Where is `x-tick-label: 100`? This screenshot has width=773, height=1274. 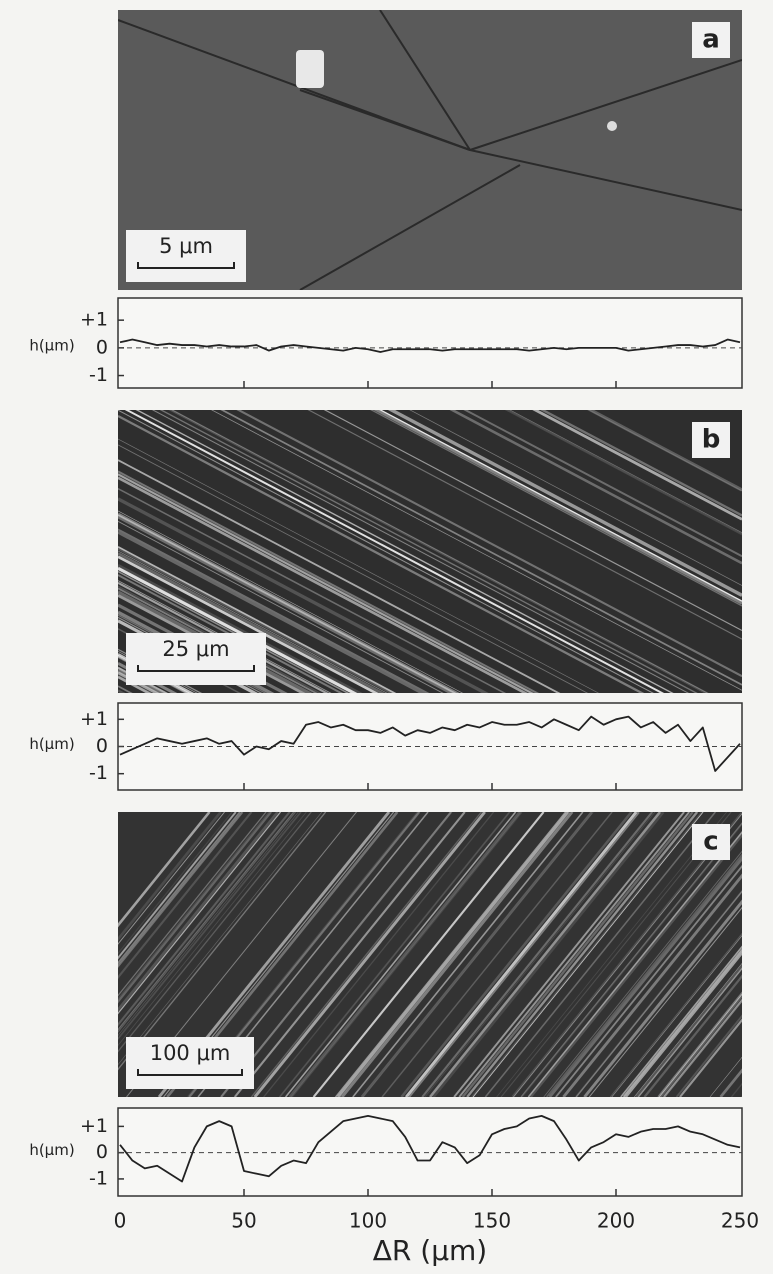
x-tick-label: 100 is located at coordinates (368, 1221).